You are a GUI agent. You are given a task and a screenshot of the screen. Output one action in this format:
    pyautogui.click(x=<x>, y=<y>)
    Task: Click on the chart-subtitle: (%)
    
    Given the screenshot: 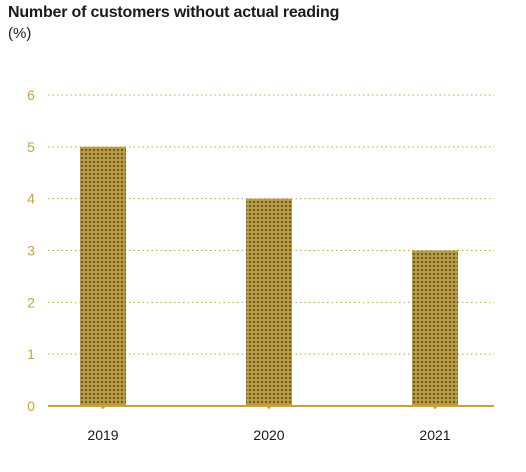 What is the action you would take?
    pyautogui.click(x=20, y=33)
    